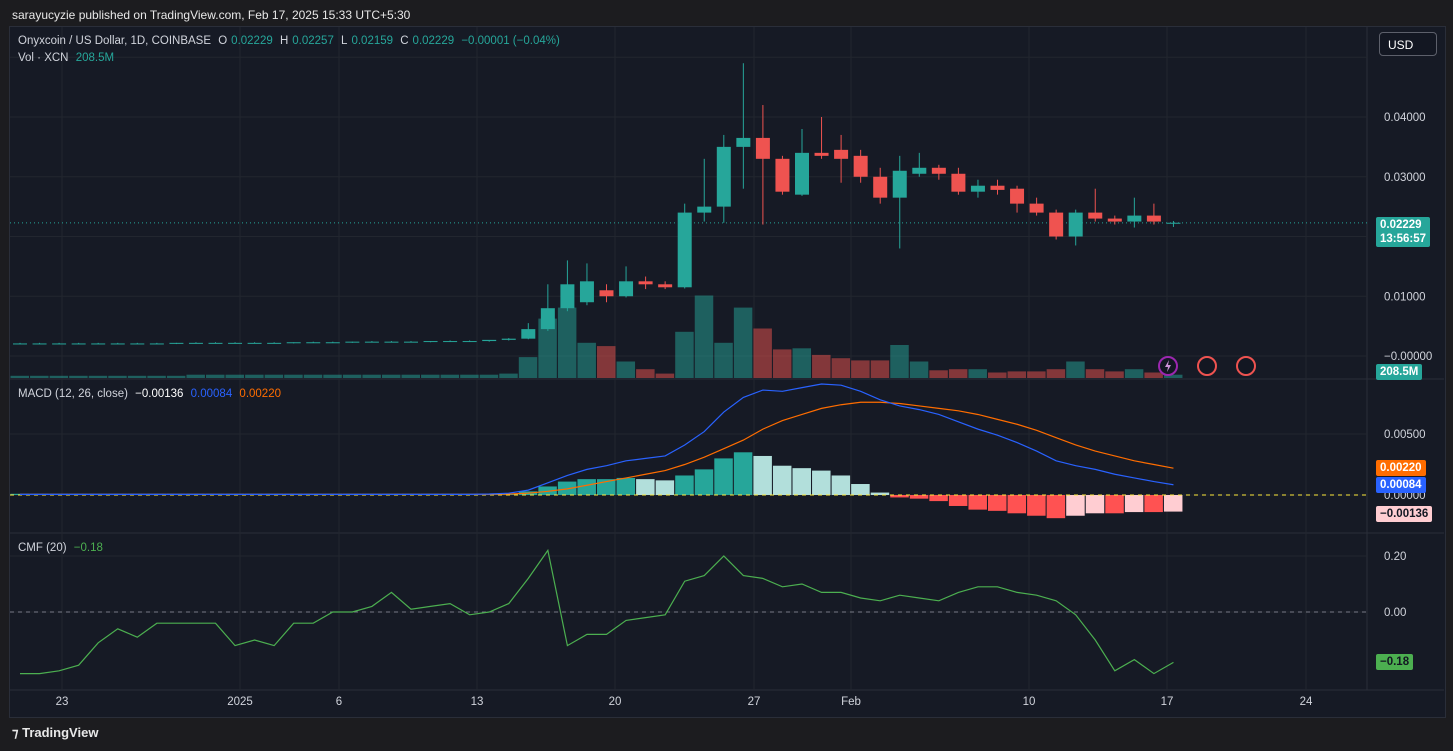 The image size is (1453, 751). Describe the element at coordinates (1167, 702) in the screenshot. I see `time-axis-label: 17` at that location.